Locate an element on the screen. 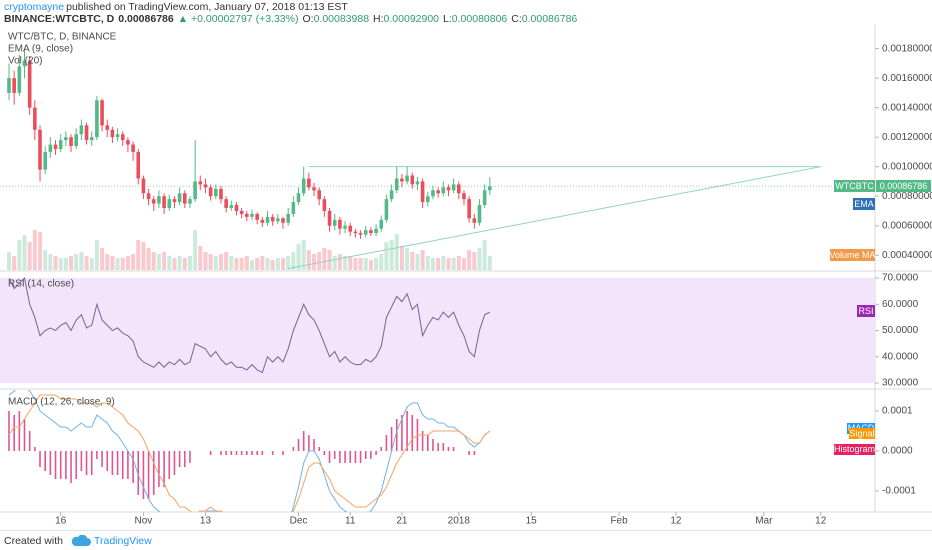 The height and width of the screenshot is (550, 932). y-tick-label: 0.00040000 is located at coordinates (907, 255).